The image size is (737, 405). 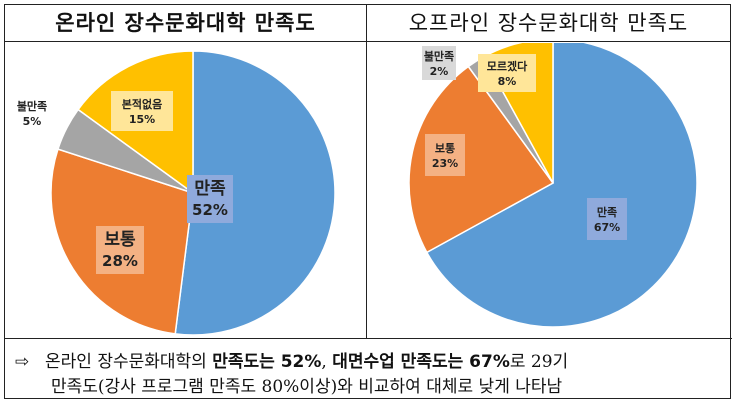 What do you see at coordinates (421, 362) in the screenshot?
I see `caption-offline-result: 대면수업 만족도는 67%` at bounding box center [421, 362].